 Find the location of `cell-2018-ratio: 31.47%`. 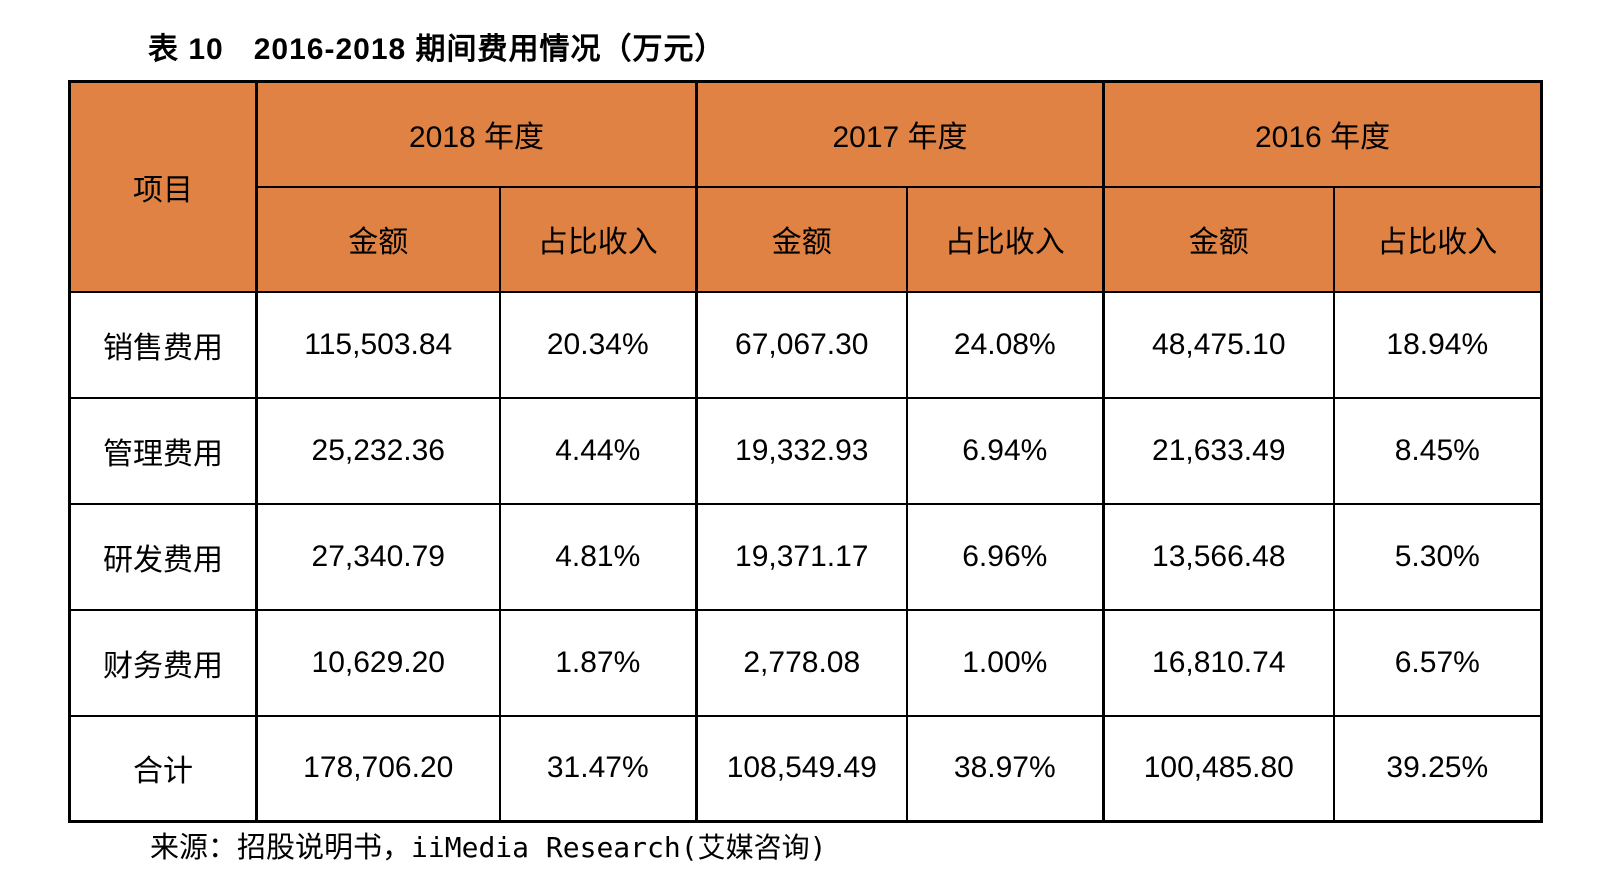

cell-2018-ratio: 31.47% is located at coordinates (598, 768).